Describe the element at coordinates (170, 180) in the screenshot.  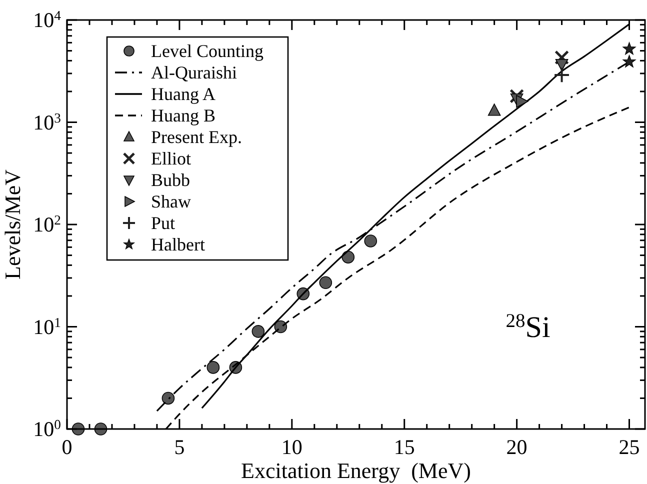
I see `legend-label: Bubb` at that location.